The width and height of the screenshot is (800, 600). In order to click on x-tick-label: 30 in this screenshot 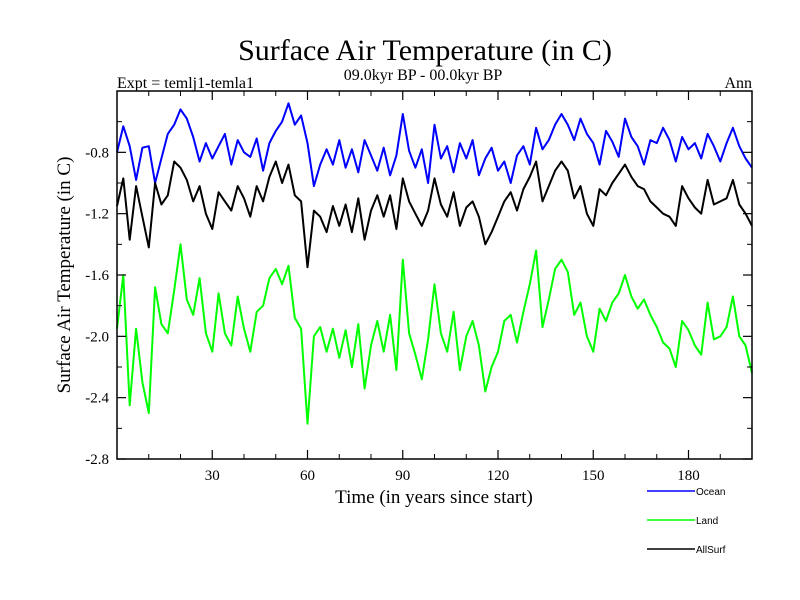, I will do `click(212, 476)`.